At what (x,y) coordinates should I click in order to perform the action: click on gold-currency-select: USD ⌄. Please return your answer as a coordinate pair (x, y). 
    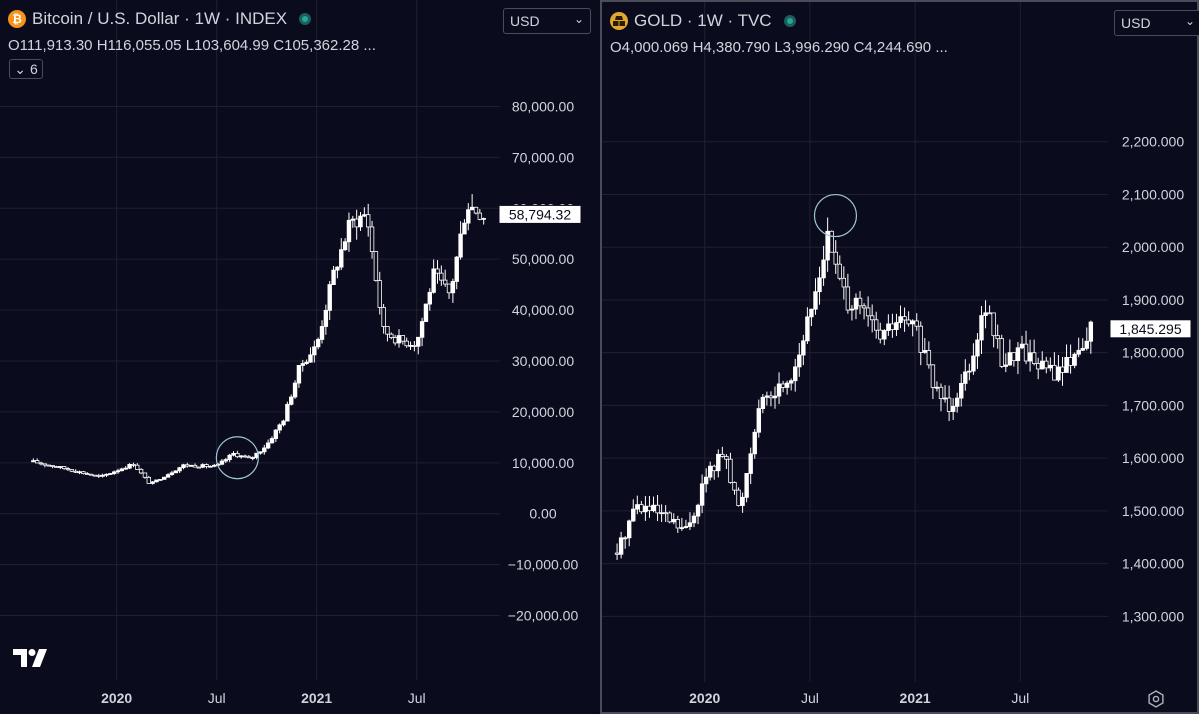
    Looking at the image, I should click on (1156, 23).